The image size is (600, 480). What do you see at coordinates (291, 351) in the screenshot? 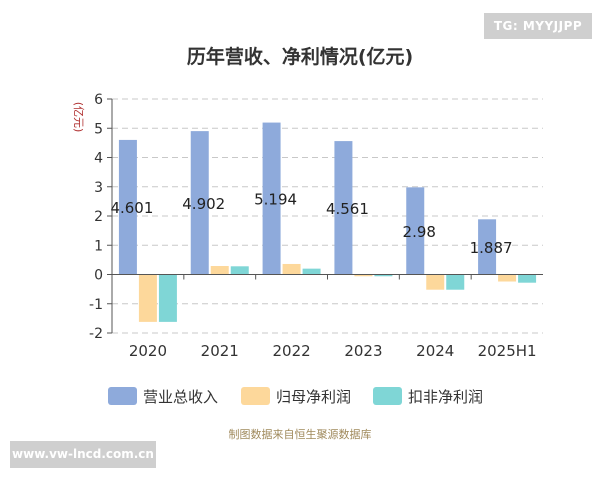
I see `x-tick-label: 2022` at bounding box center [291, 351].